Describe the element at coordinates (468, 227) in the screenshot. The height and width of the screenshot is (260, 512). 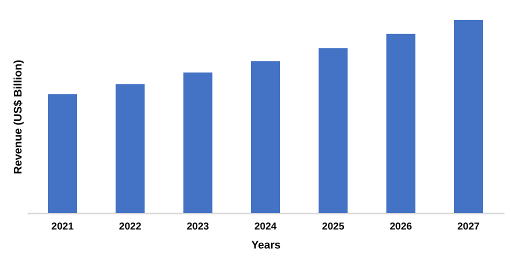
I see `x-tick-label: 2027` at that location.